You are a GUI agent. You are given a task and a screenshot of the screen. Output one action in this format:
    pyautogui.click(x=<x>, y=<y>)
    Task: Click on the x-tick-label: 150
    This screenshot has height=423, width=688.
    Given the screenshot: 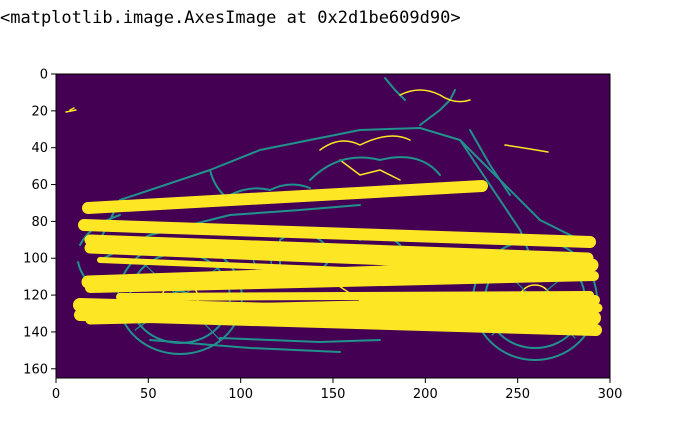 What is the action you would take?
    pyautogui.click(x=333, y=394)
    